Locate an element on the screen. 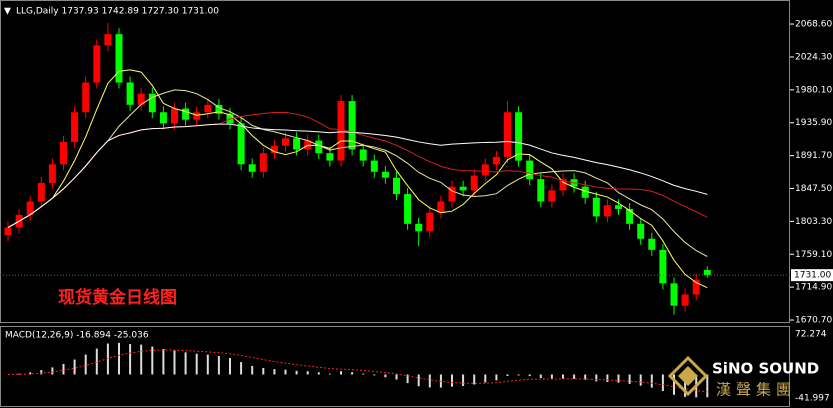 The width and height of the screenshot is (833, 408). arrow: ▼ is located at coordinates (7, 12).